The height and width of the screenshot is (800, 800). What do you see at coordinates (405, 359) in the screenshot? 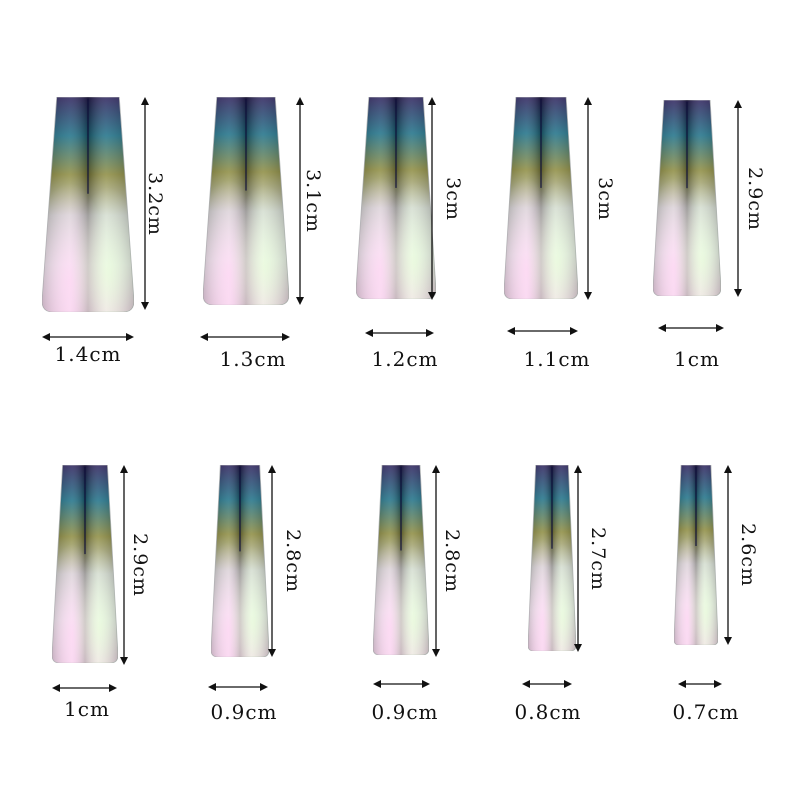
I see `width-label: 1.2cm` at bounding box center [405, 359].